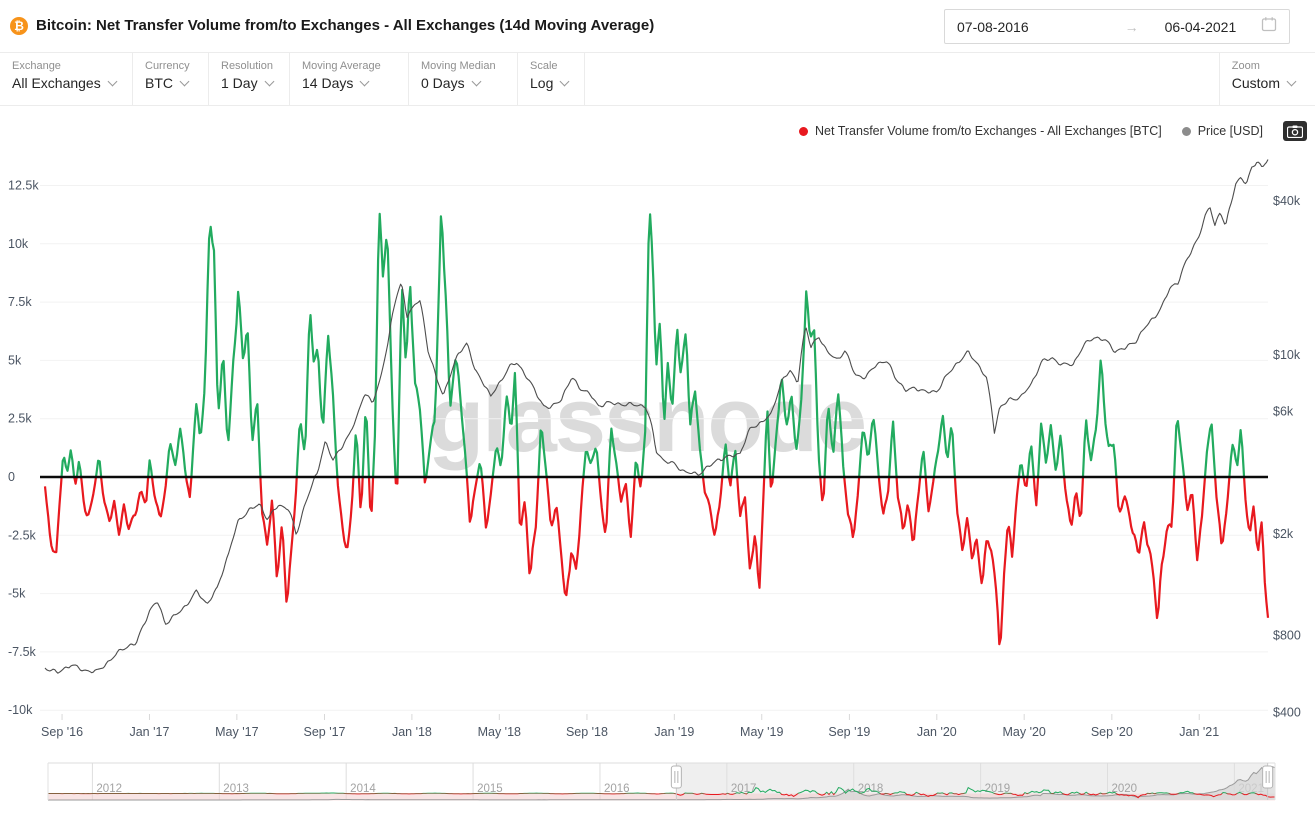  Describe the element at coordinates (849, 732) in the screenshot. I see `x-tick-label: Sep '19` at that location.